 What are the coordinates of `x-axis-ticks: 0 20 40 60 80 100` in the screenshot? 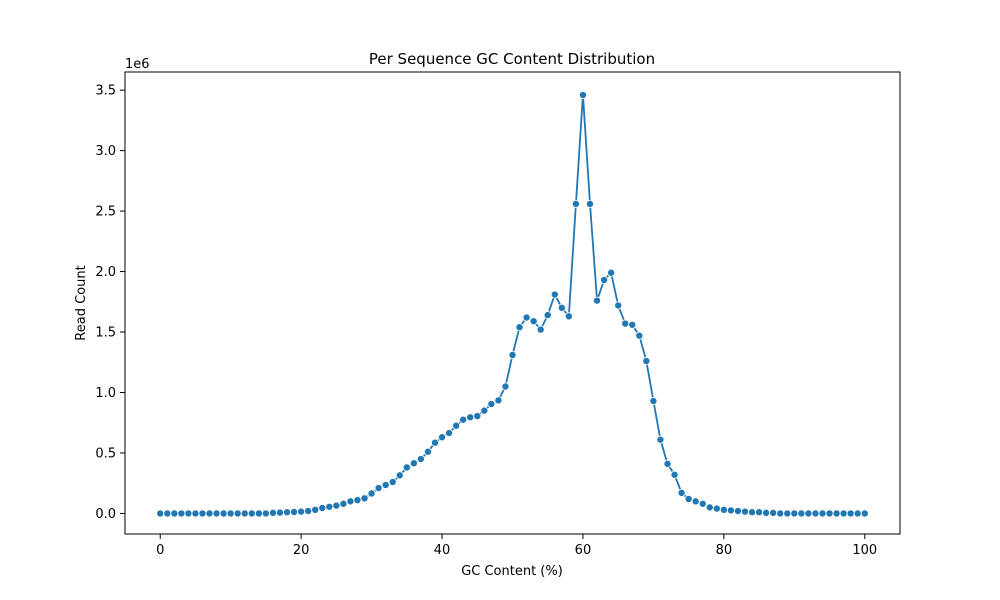 It's located at (516, 546).